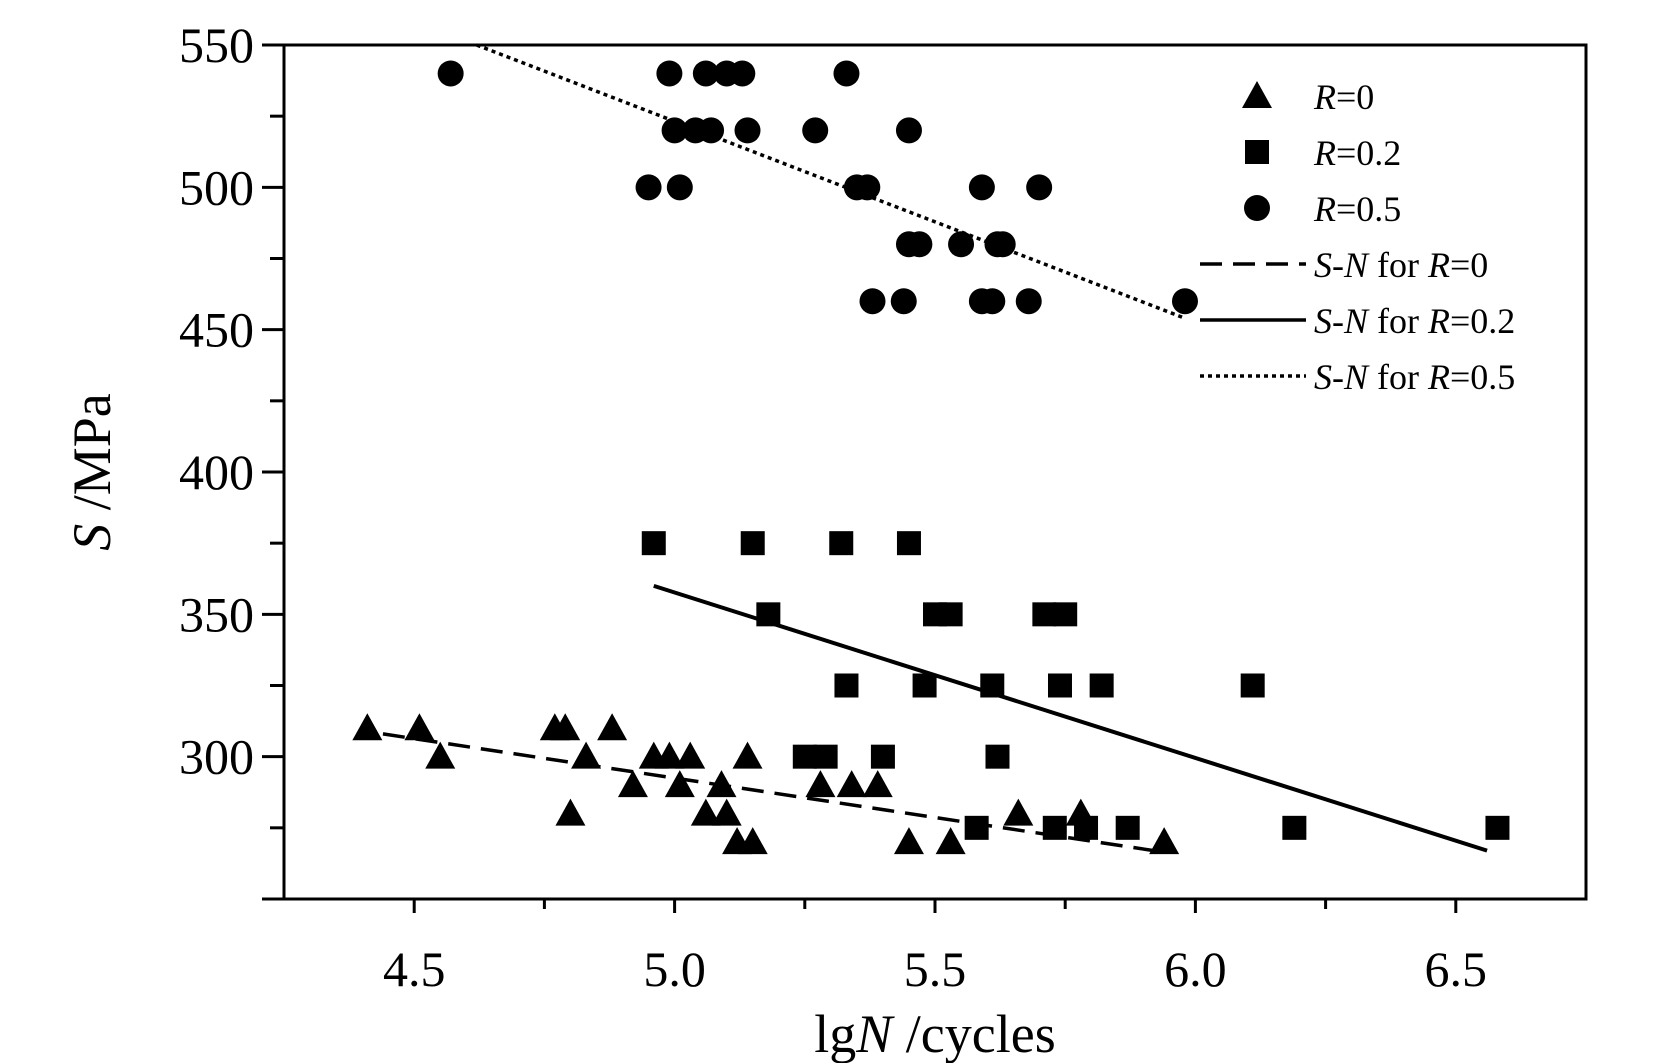 The height and width of the screenshot is (1063, 1654). Describe the element at coordinates (1401, 265) in the screenshot. I see `legend-entry-label: S-N for R=0` at that location.